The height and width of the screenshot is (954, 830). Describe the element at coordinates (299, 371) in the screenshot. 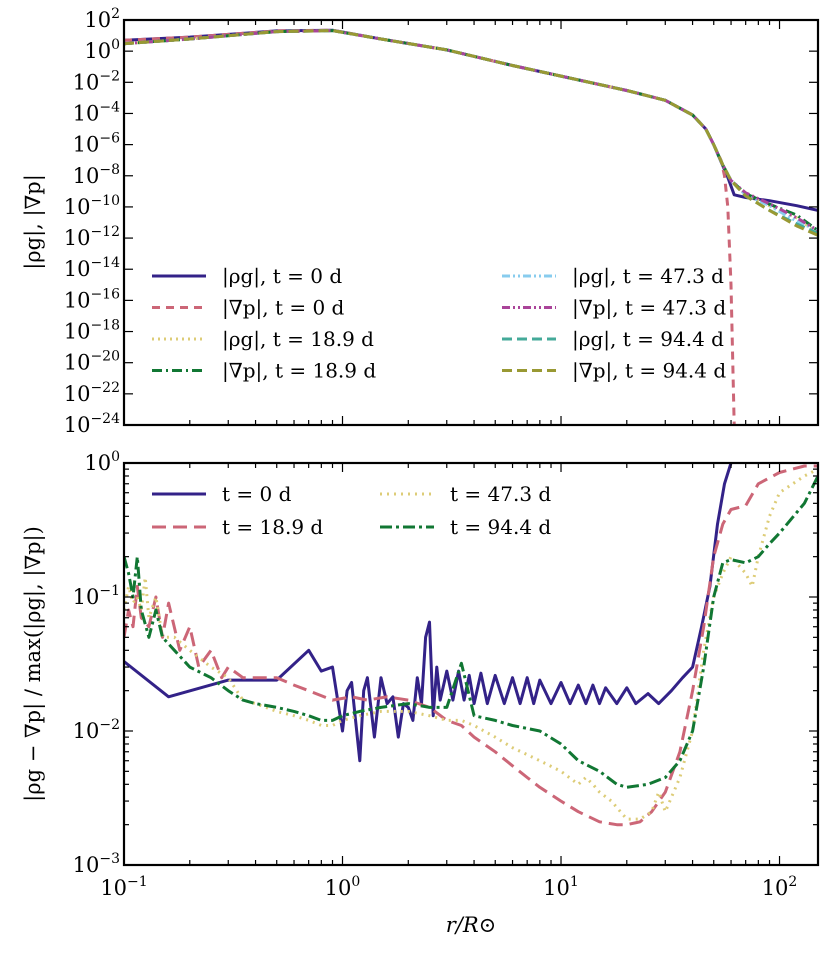

I see `top-legend-label: |∇p|, t = 18.9 d` at that location.